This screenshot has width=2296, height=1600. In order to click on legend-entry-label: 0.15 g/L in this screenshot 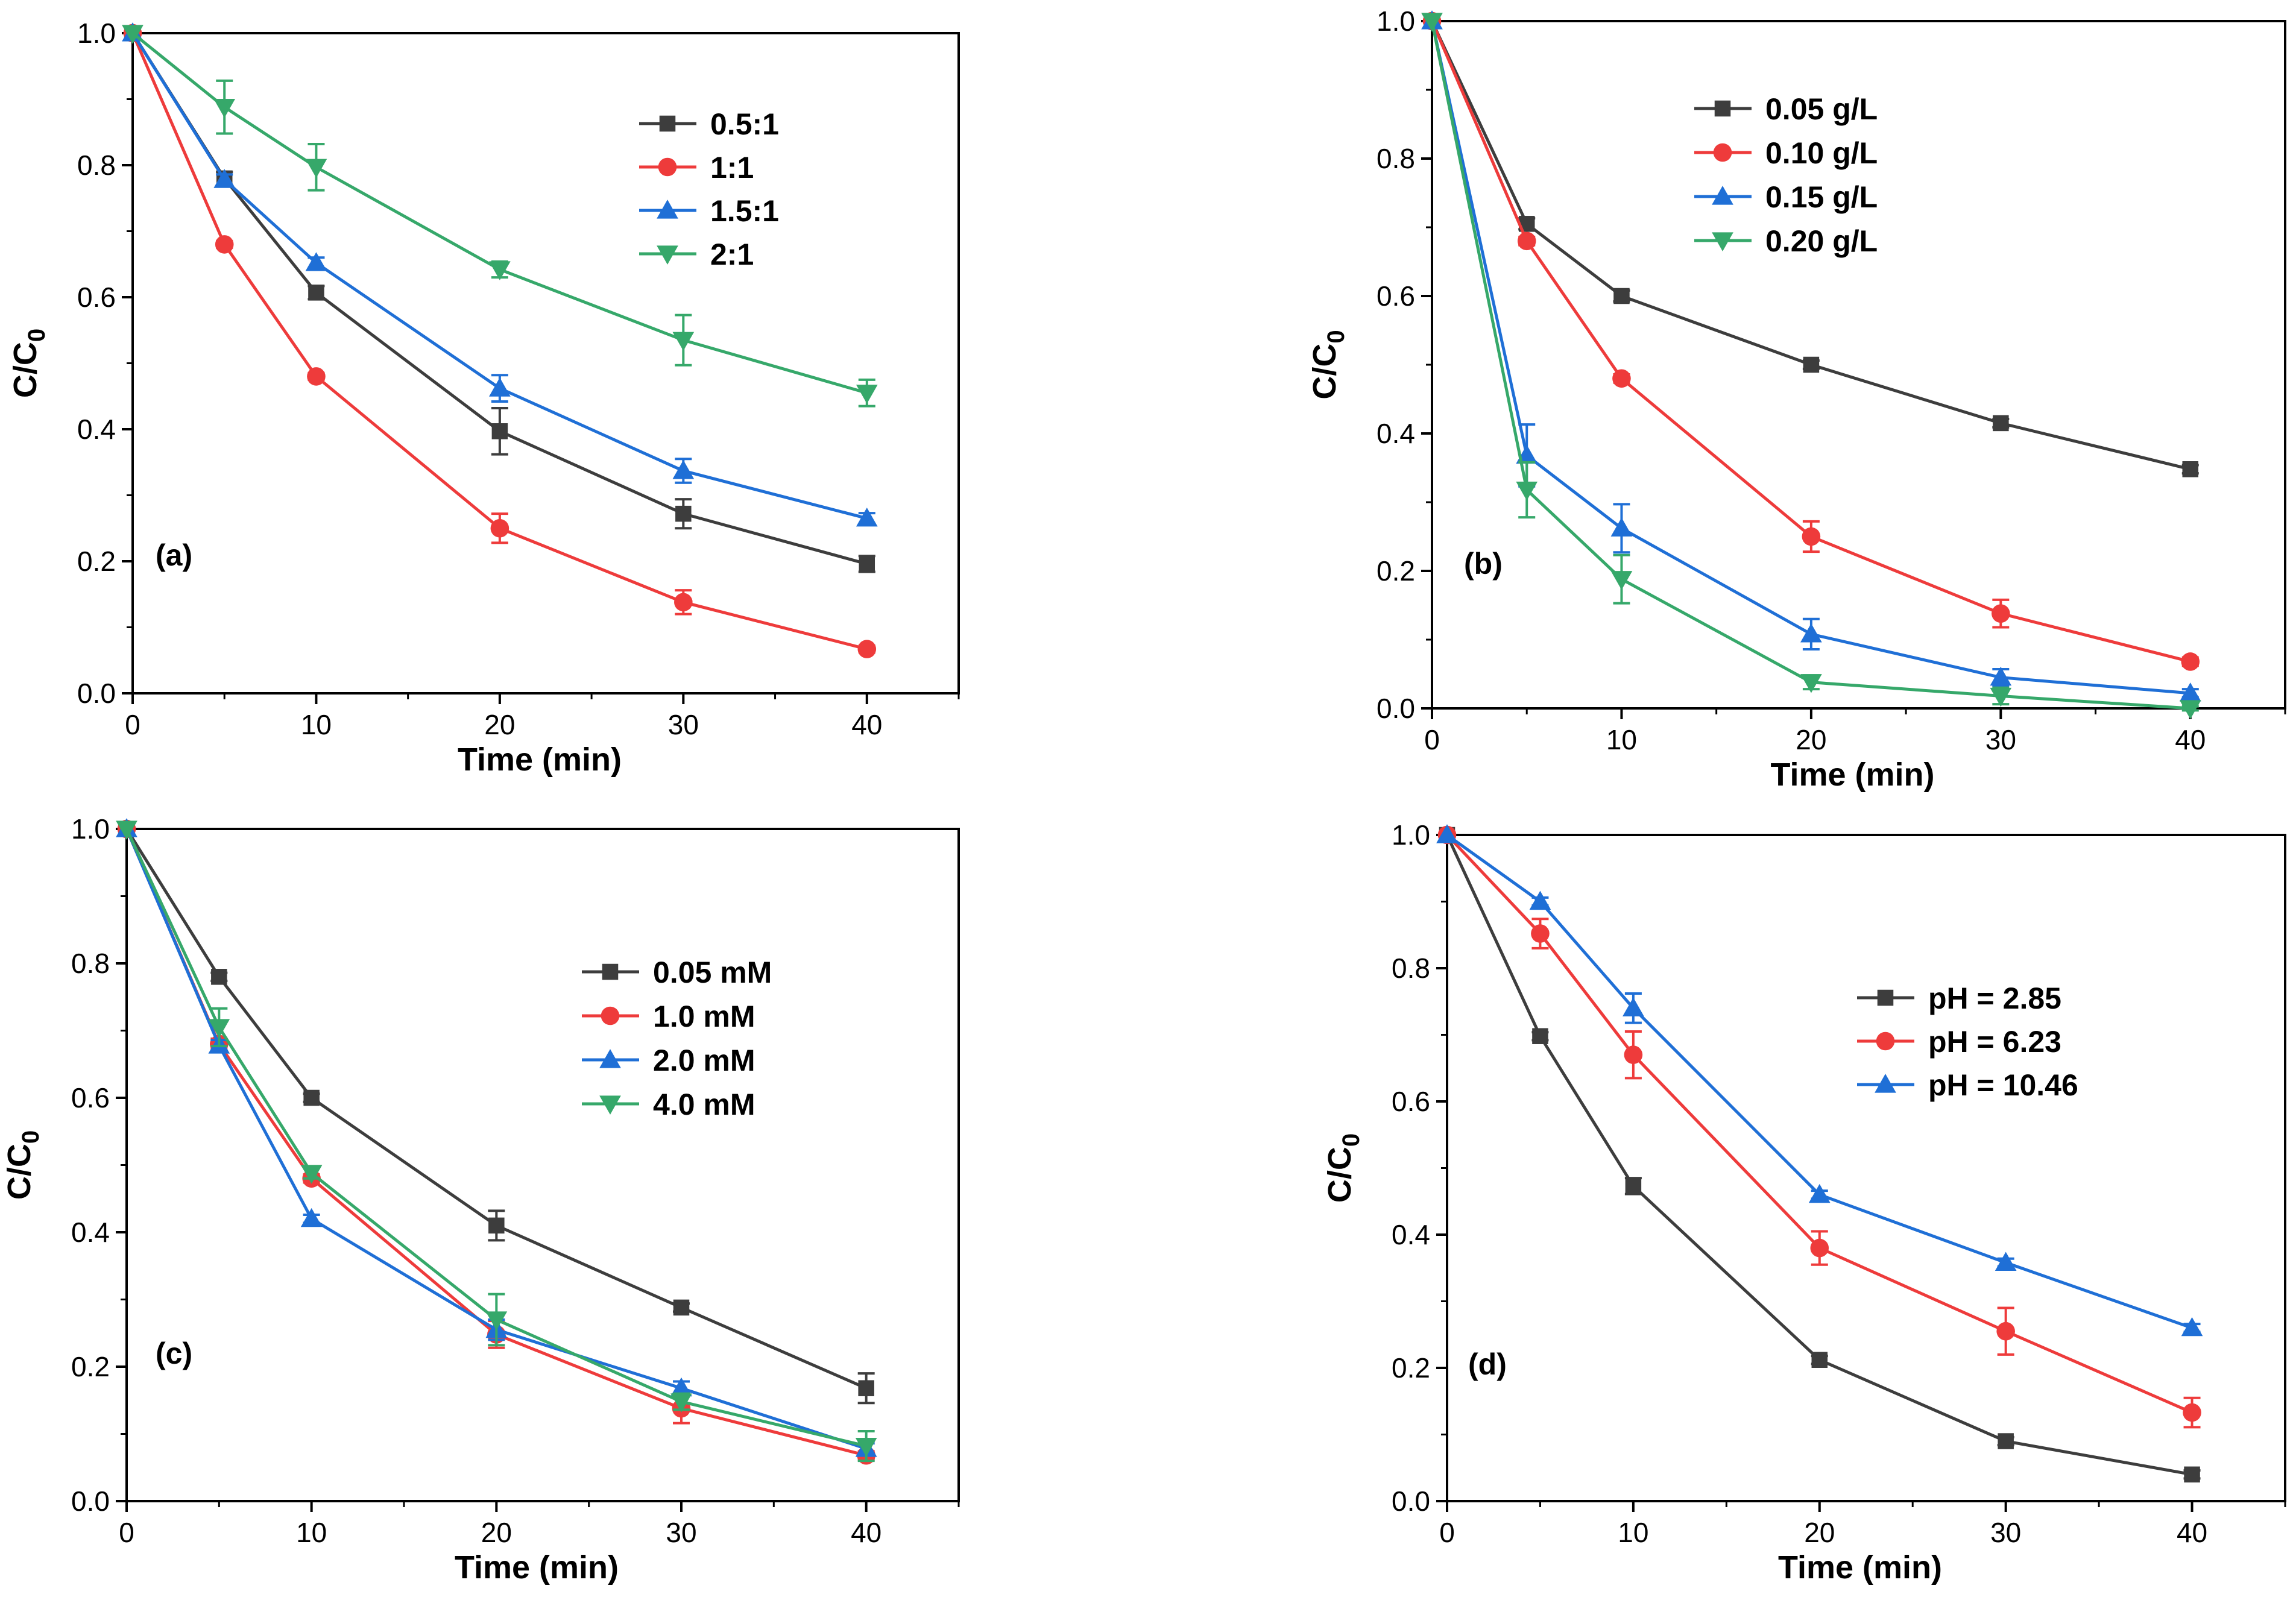, I will do `click(1821, 197)`.